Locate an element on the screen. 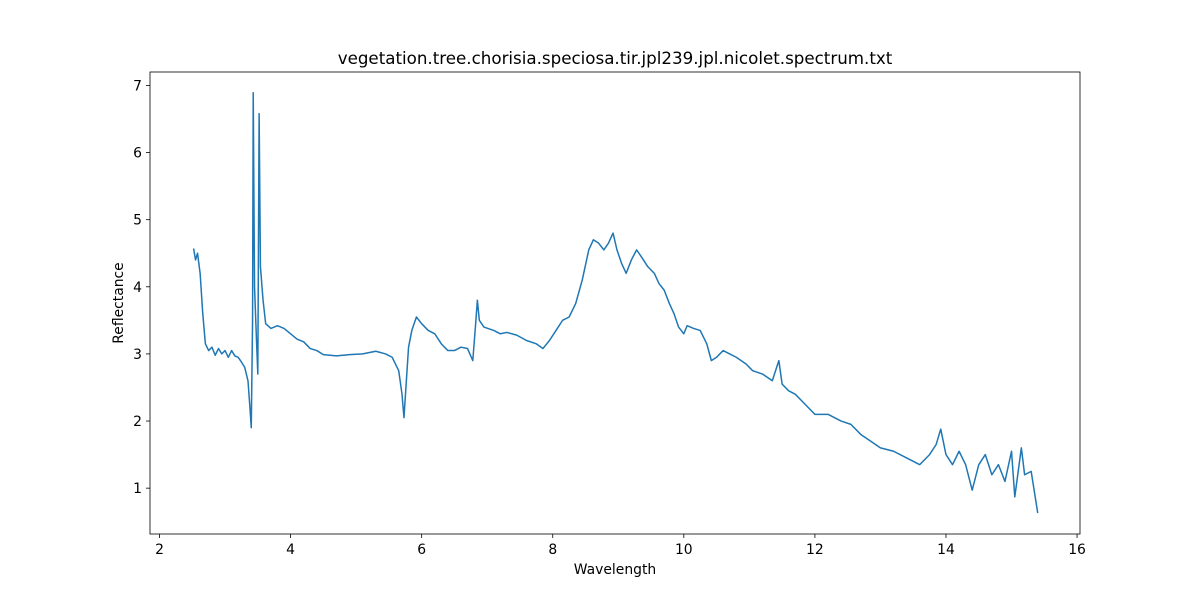  y-tick-label: 1 is located at coordinates (137, 489).